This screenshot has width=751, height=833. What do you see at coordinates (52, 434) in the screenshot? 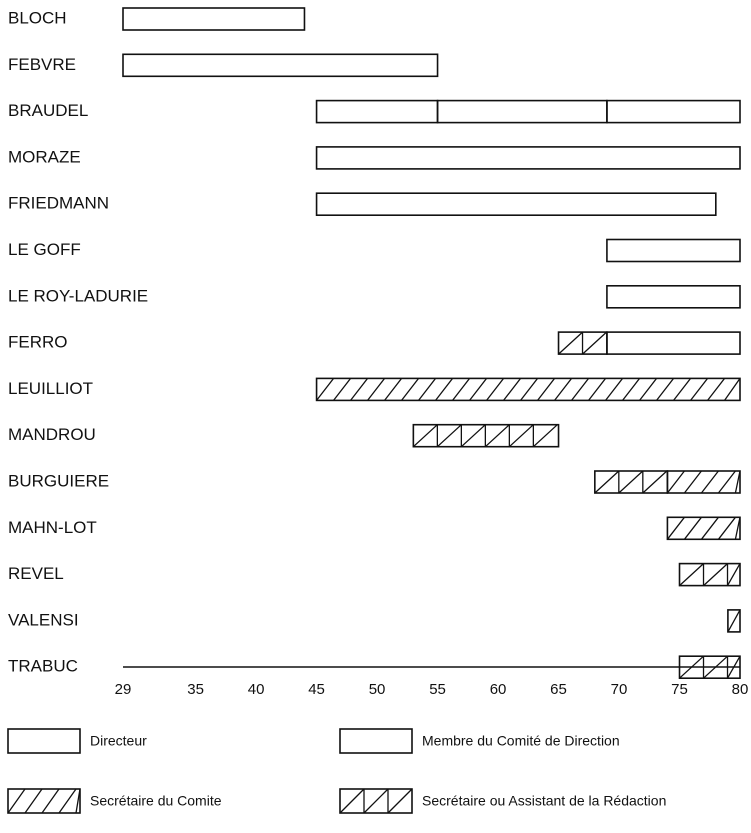
I see `row-label: MANDROU` at bounding box center [52, 434].